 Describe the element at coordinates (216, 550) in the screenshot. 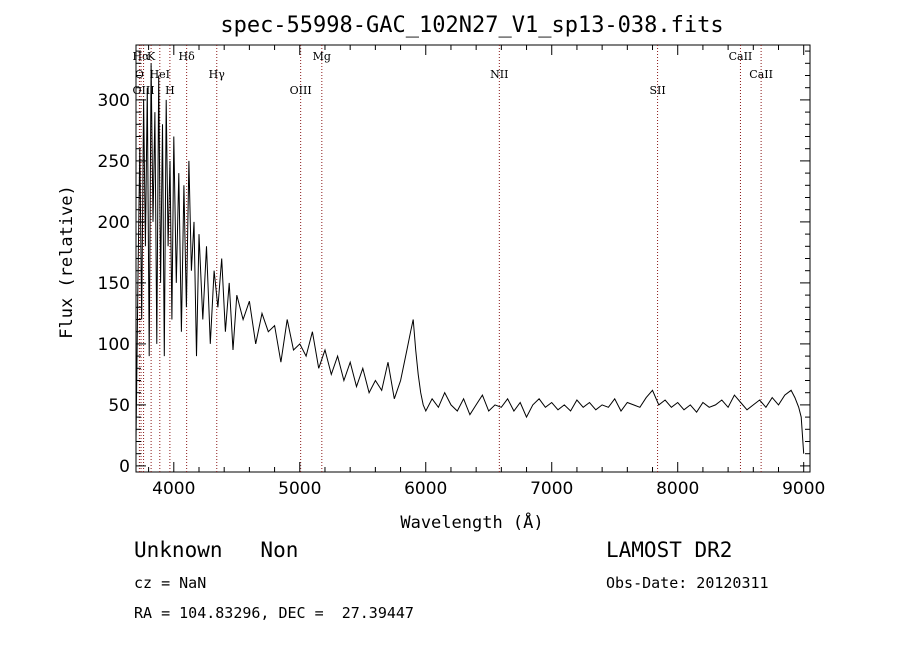

I see `object-class: Unknown Non` at that location.